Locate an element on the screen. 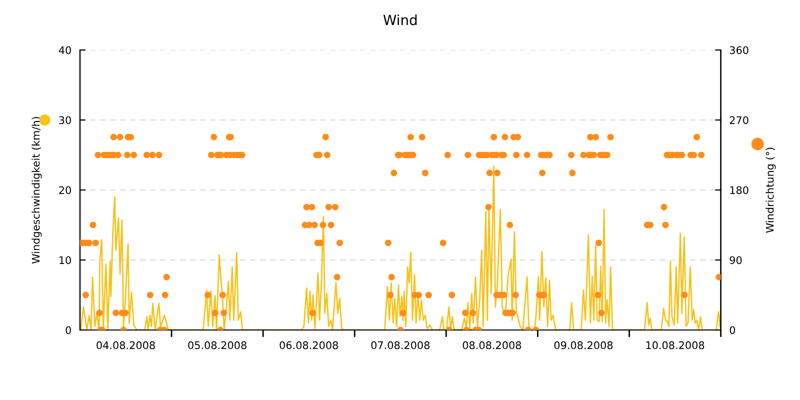 This screenshot has width=800, height=400. y2-tick-label: 90 is located at coordinates (736, 260).